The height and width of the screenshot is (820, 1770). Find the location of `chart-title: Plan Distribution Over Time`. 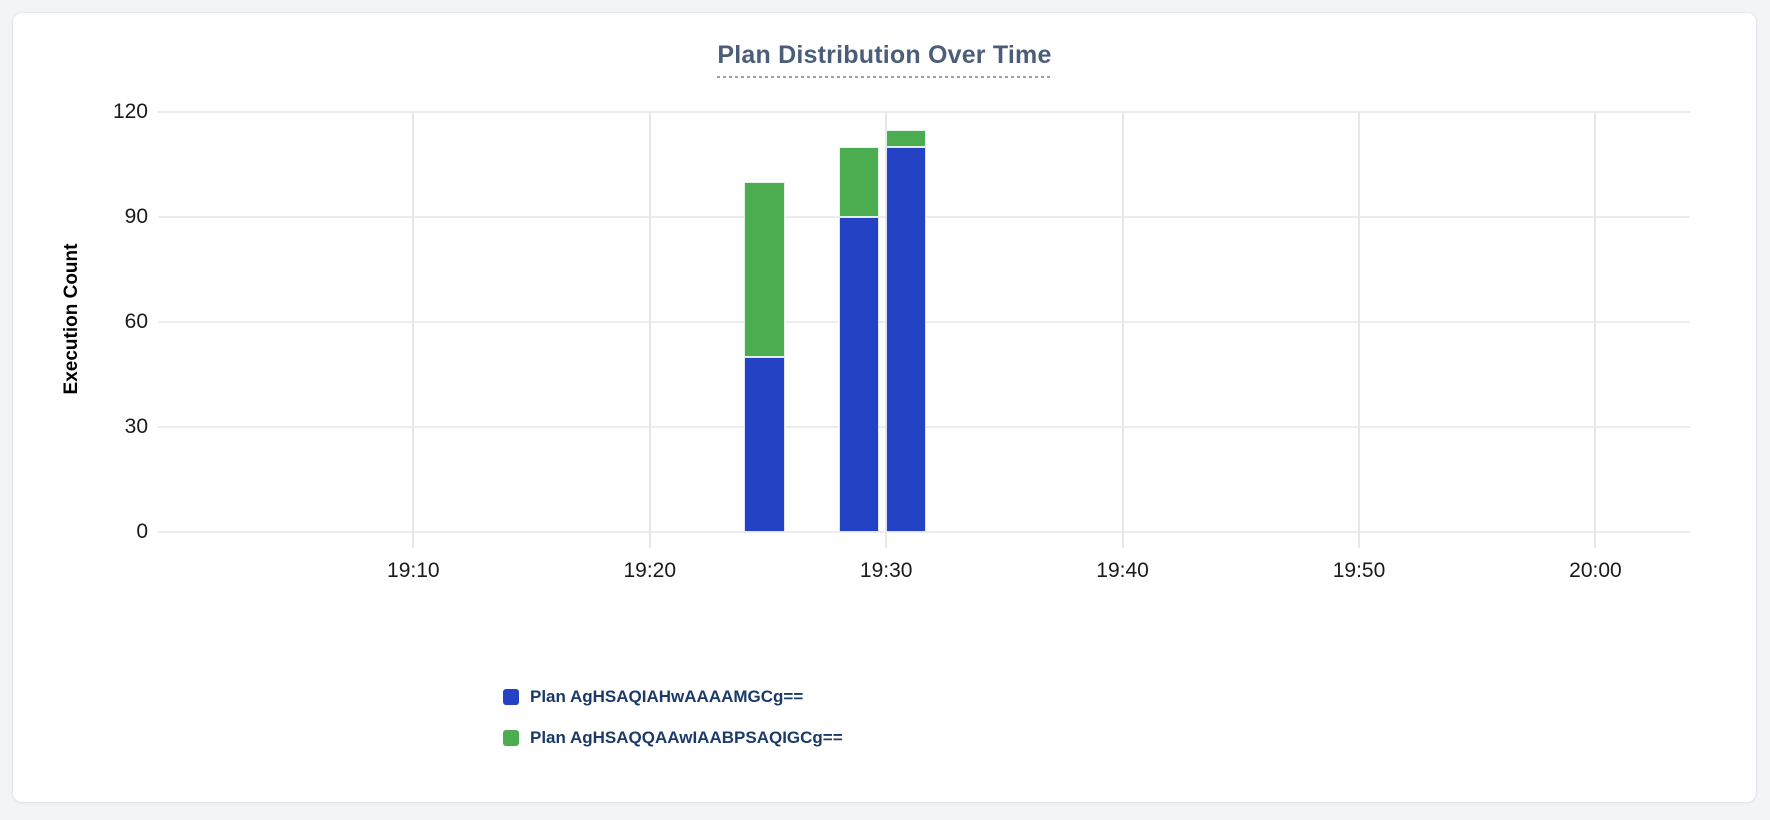

chart-title: Plan Distribution Over Time is located at coordinates (884, 59).